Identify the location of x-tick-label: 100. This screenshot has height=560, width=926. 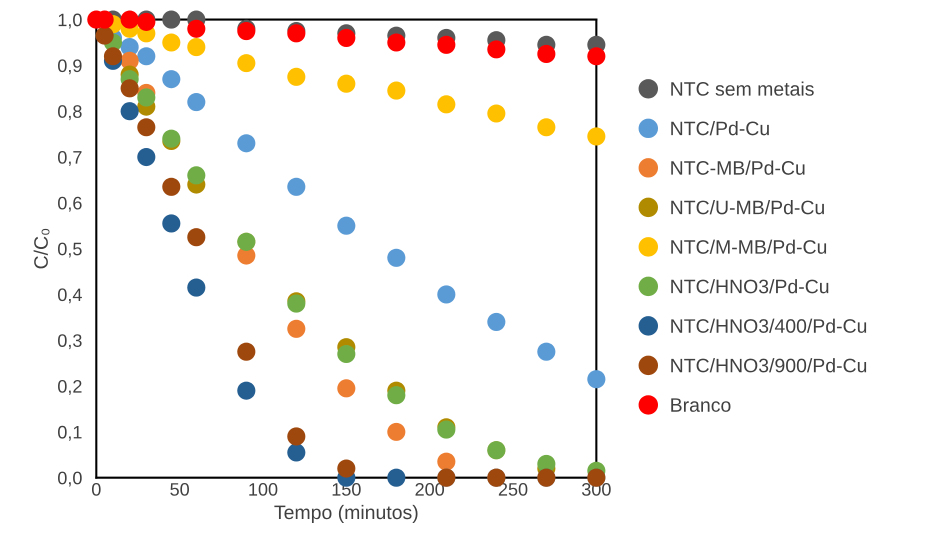
(263, 489).